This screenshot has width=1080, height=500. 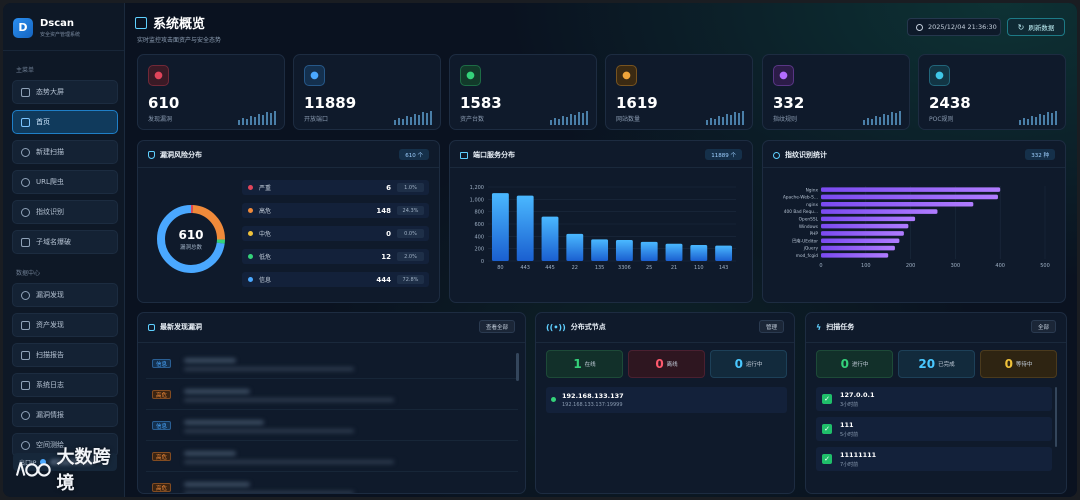 I want to click on y-tick-label: 800, so click(x=479, y=213).